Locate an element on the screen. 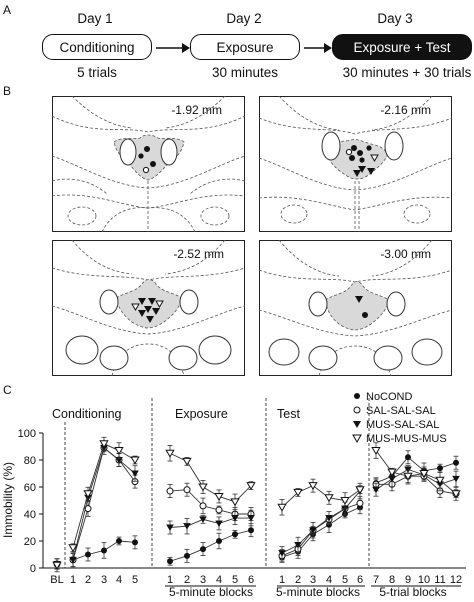 This screenshot has height=602, width=474. legend-marker-mus-mus is located at coordinates (357, 439).